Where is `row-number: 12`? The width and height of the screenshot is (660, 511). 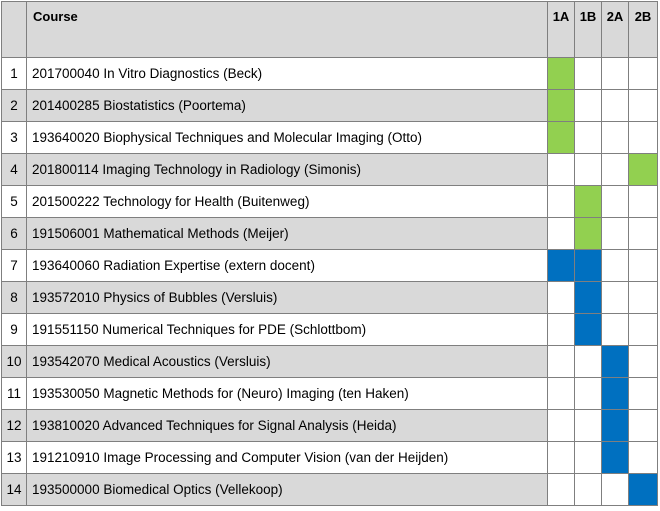 row-number: 12 is located at coordinates (14, 425).